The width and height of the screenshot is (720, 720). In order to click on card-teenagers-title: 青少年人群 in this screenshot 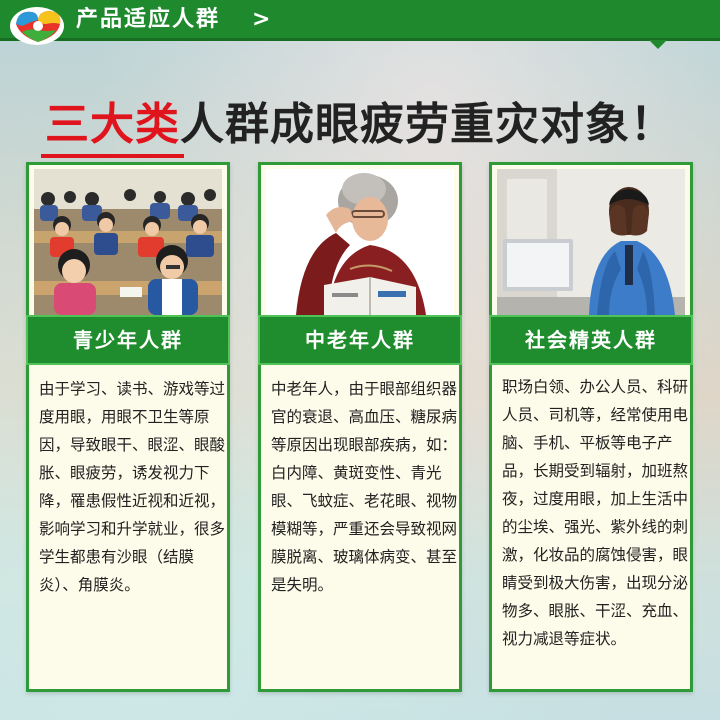, I will do `click(128, 340)`.